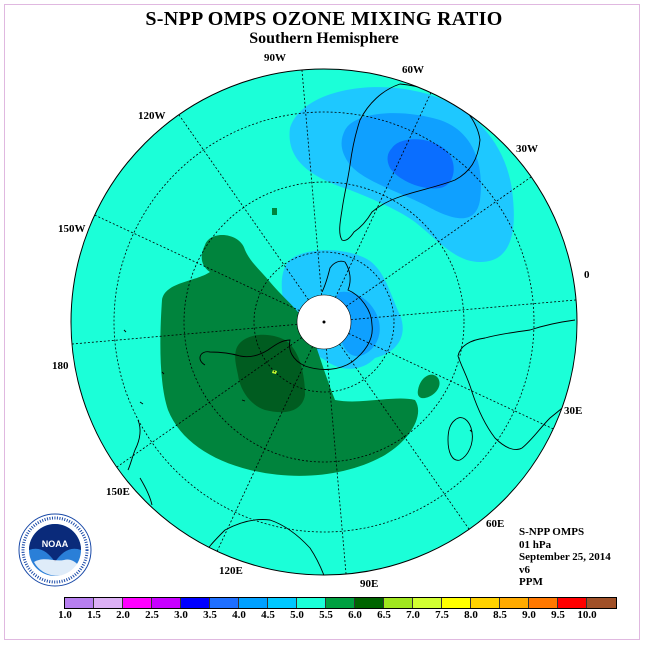 Image resolution: width=648 pixels, height=648 pixels. Describe the element at coordinates (573, 411) in the screenshot. I see `lon-label-30e: 30E` at that location.